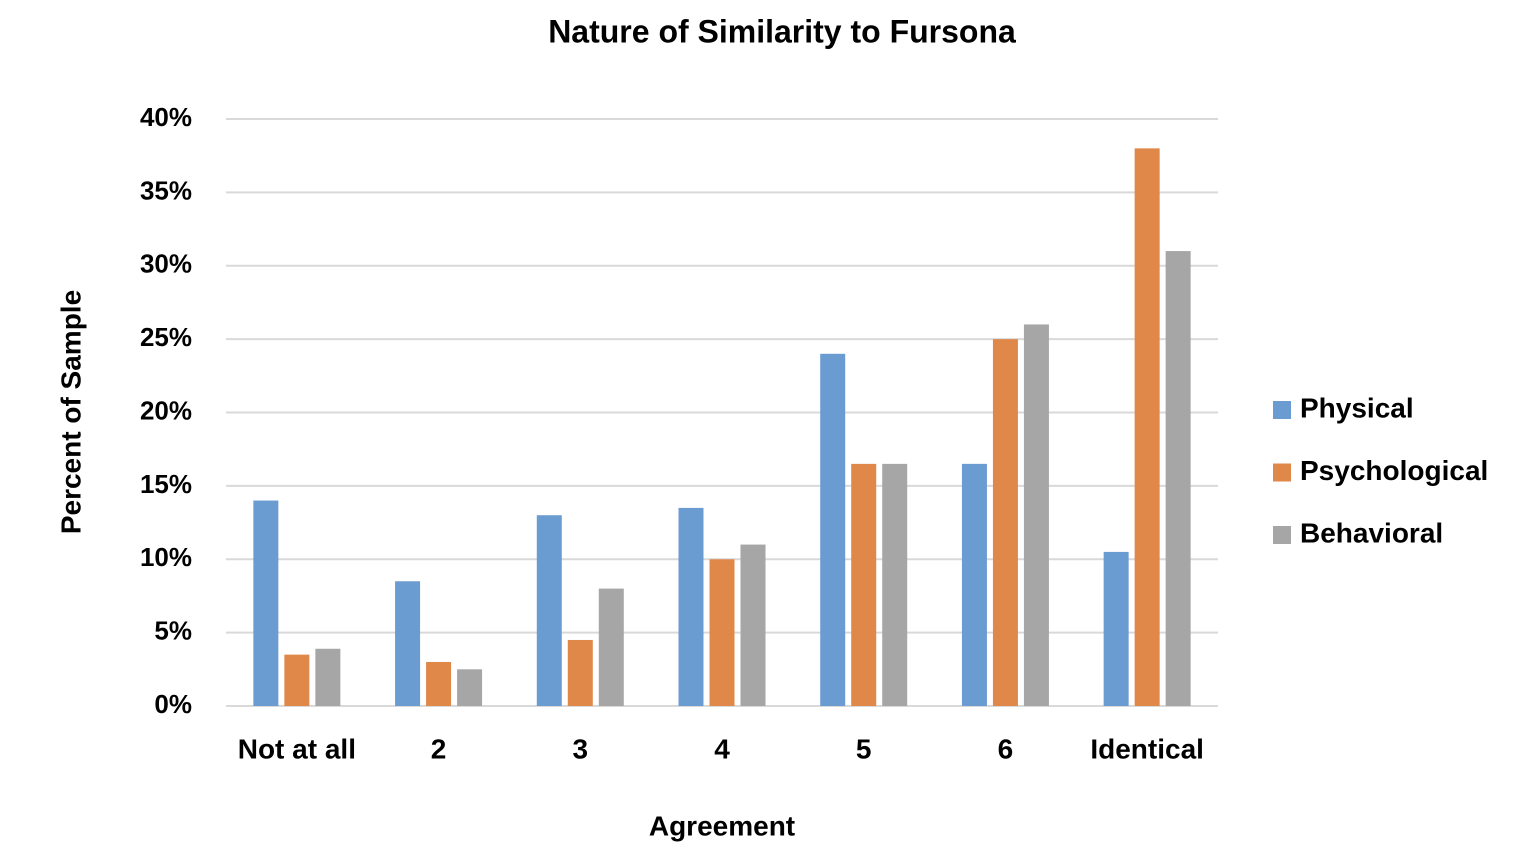  I want to click on y-axis-title: Percent of Sample, so click(70, 412).